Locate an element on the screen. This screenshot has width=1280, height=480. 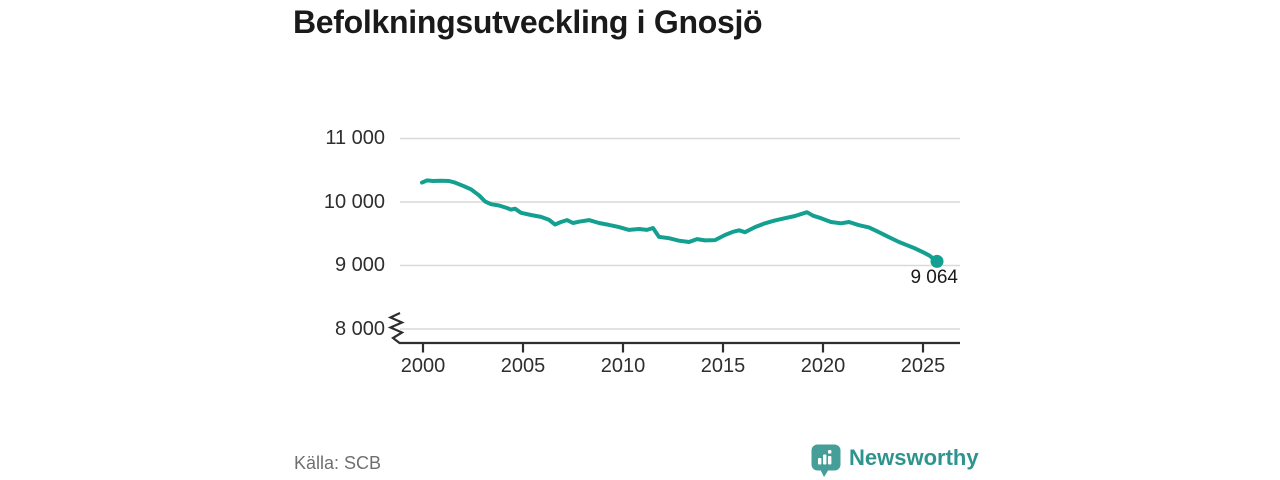
x-tick-label-2000: 2000 is located at coordinates (423, 366).